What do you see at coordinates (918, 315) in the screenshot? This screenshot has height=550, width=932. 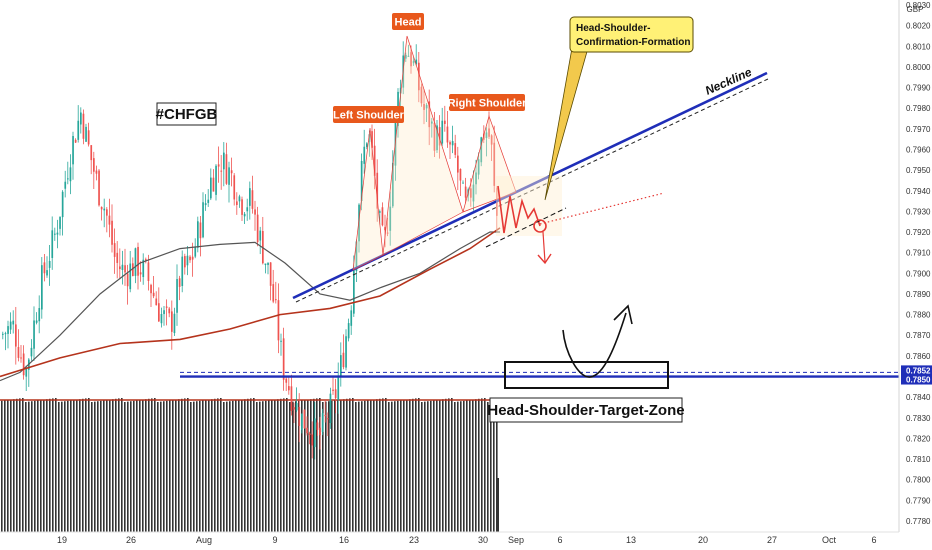 I see `y-tick-label: 0.7880` at bounding box center [918, 315].